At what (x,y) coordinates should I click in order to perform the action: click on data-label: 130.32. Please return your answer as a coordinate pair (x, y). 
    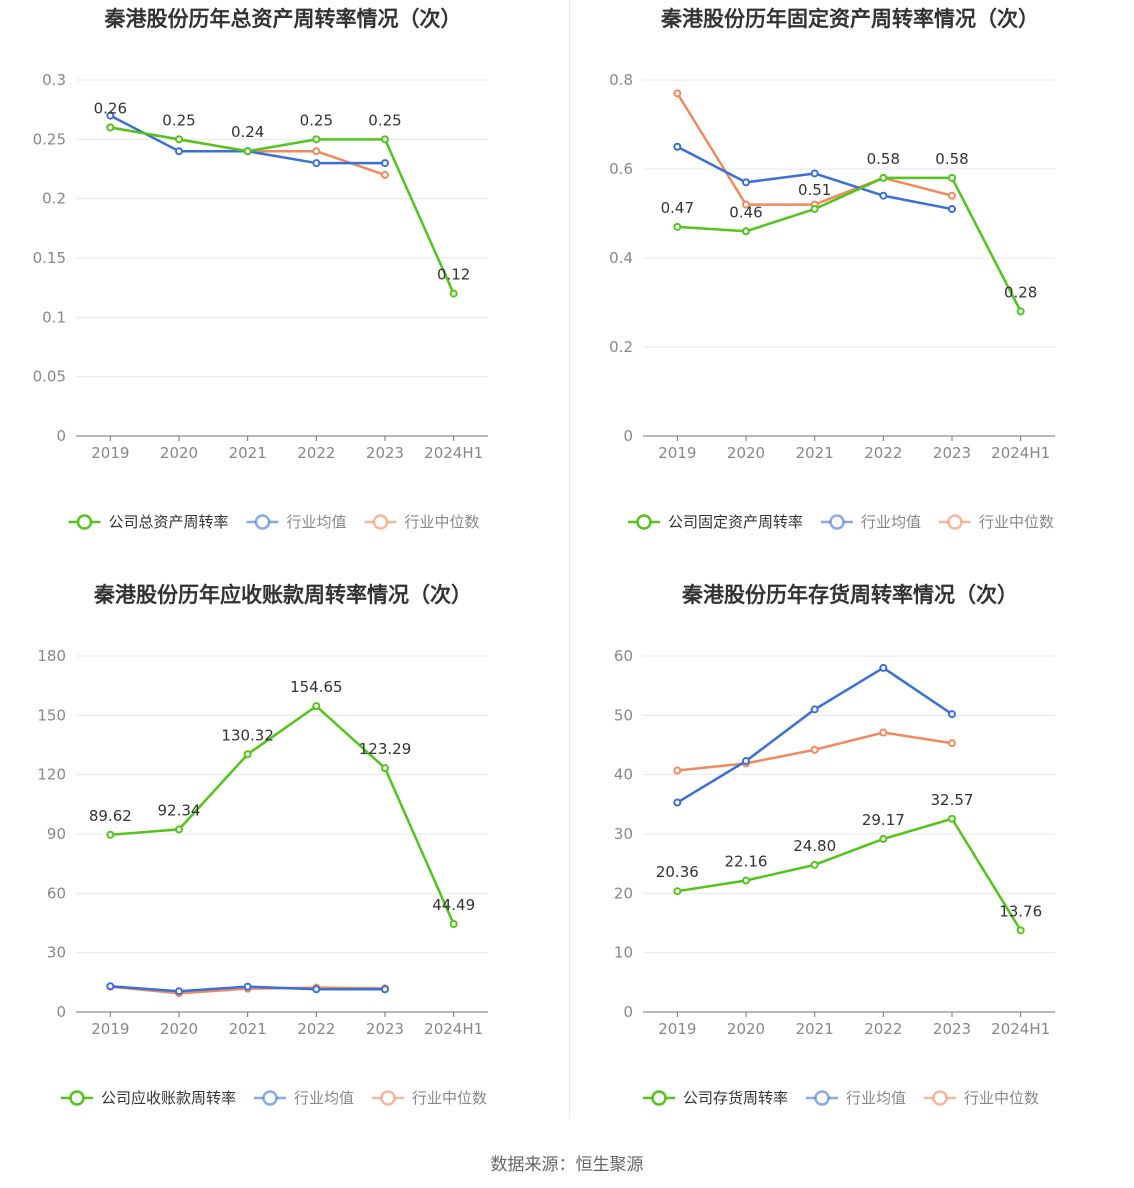
    Looking at the image, I should click on (247, 735).